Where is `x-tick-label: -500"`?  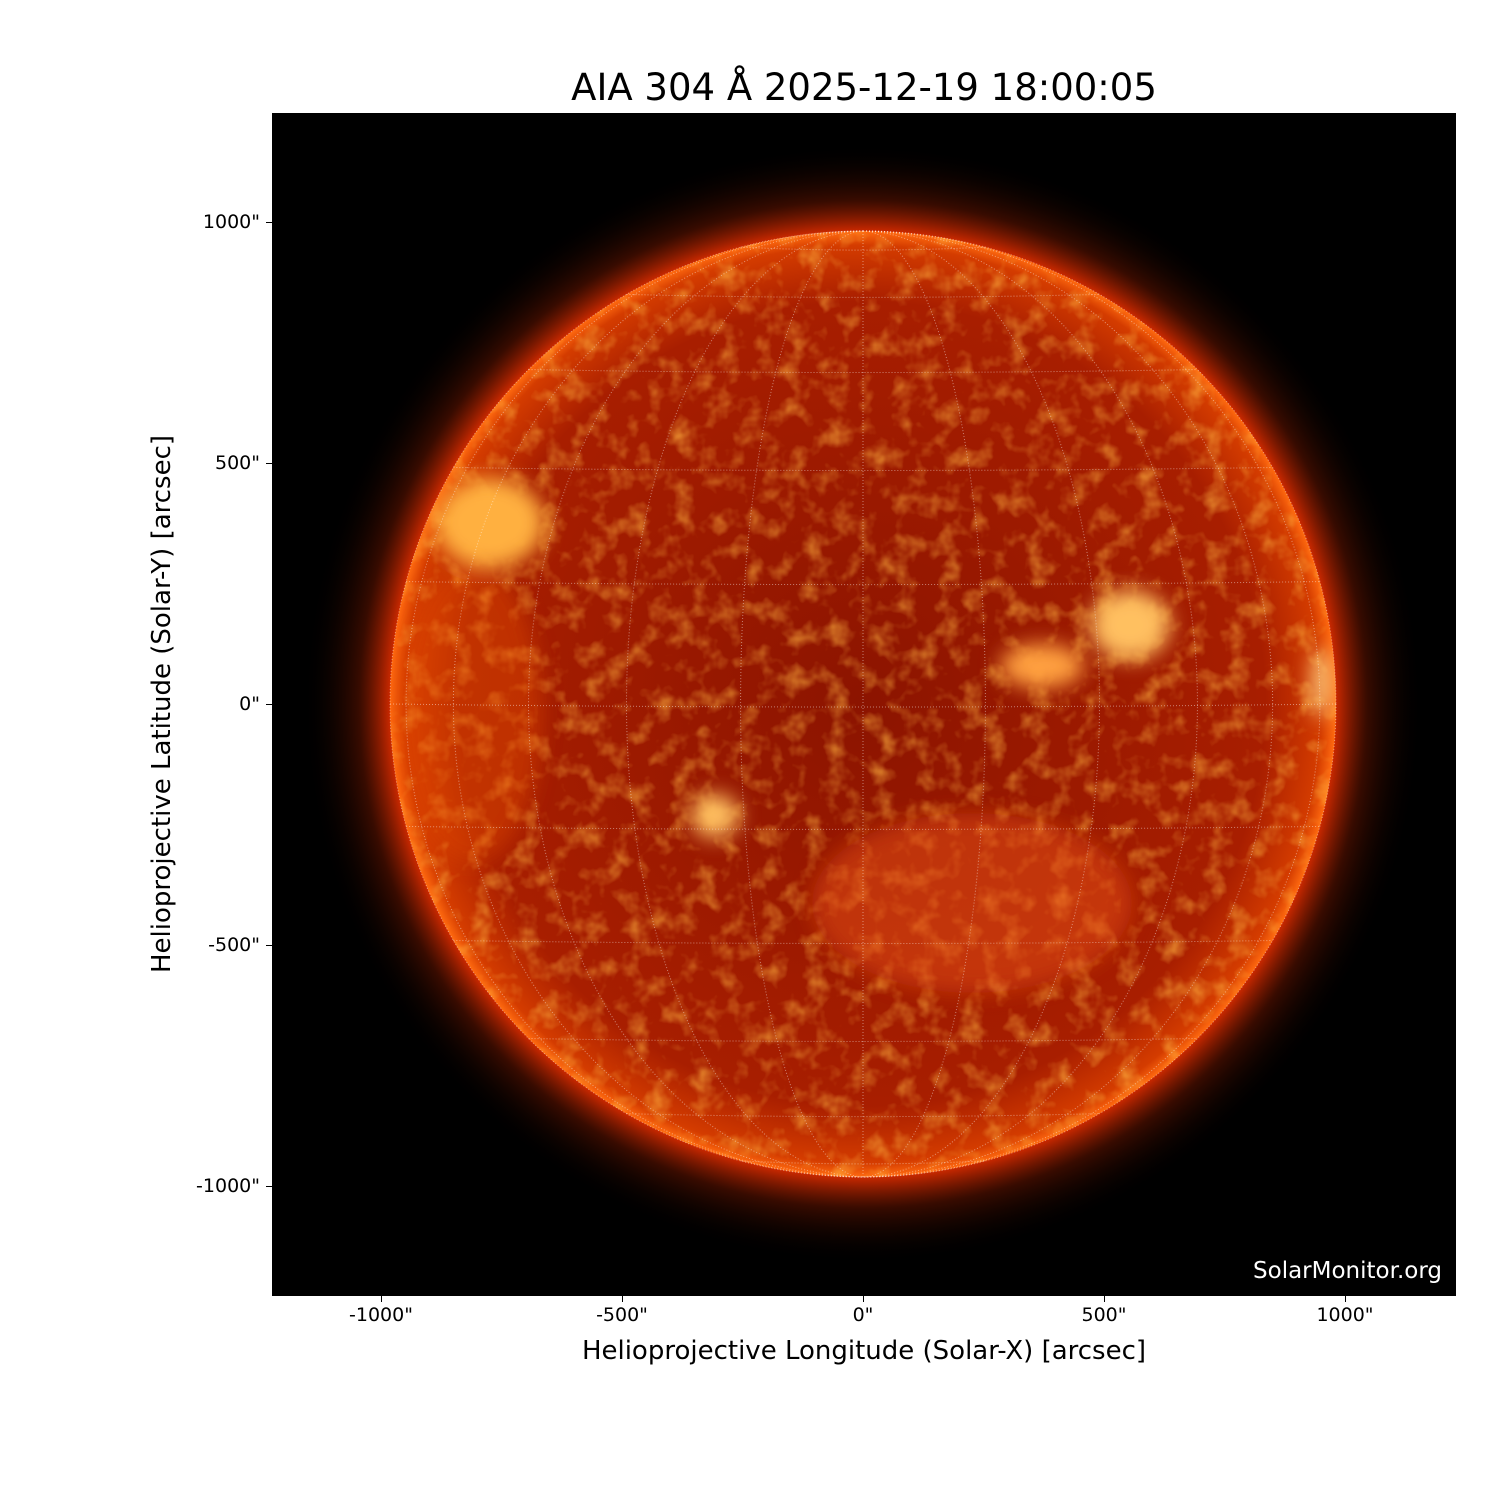 x-tick-label: -500" is located at coordinates (622, 1315).